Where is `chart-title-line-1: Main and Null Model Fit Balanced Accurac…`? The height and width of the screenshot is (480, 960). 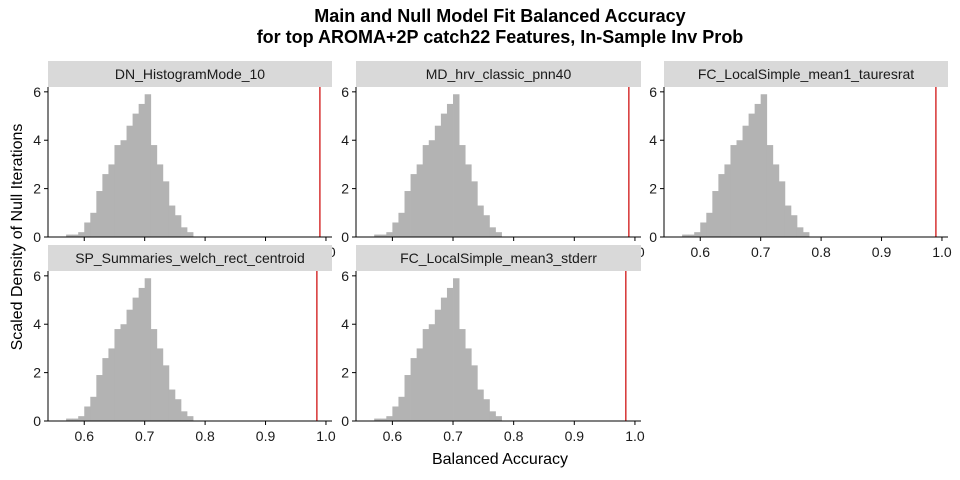
chart-title-line-1: Main and Null Model Fit Balanced Accurac… is located at coordinates (500, 16).